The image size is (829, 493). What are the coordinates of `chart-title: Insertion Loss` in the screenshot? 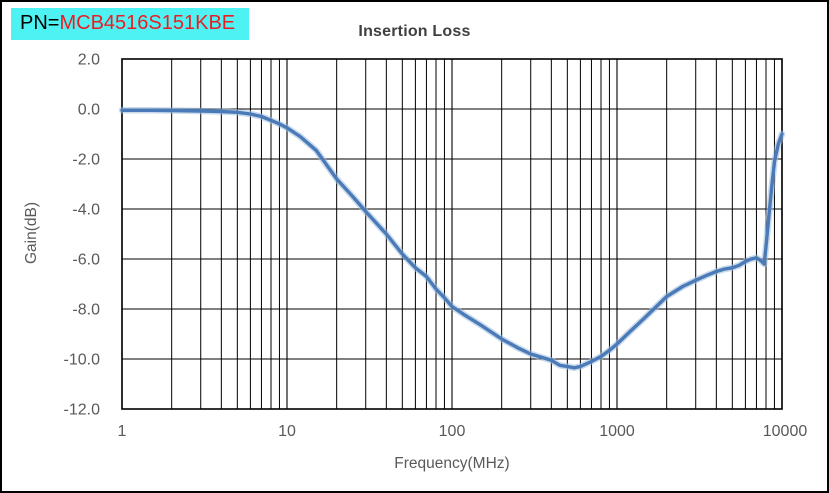 It's located at (414, 31).